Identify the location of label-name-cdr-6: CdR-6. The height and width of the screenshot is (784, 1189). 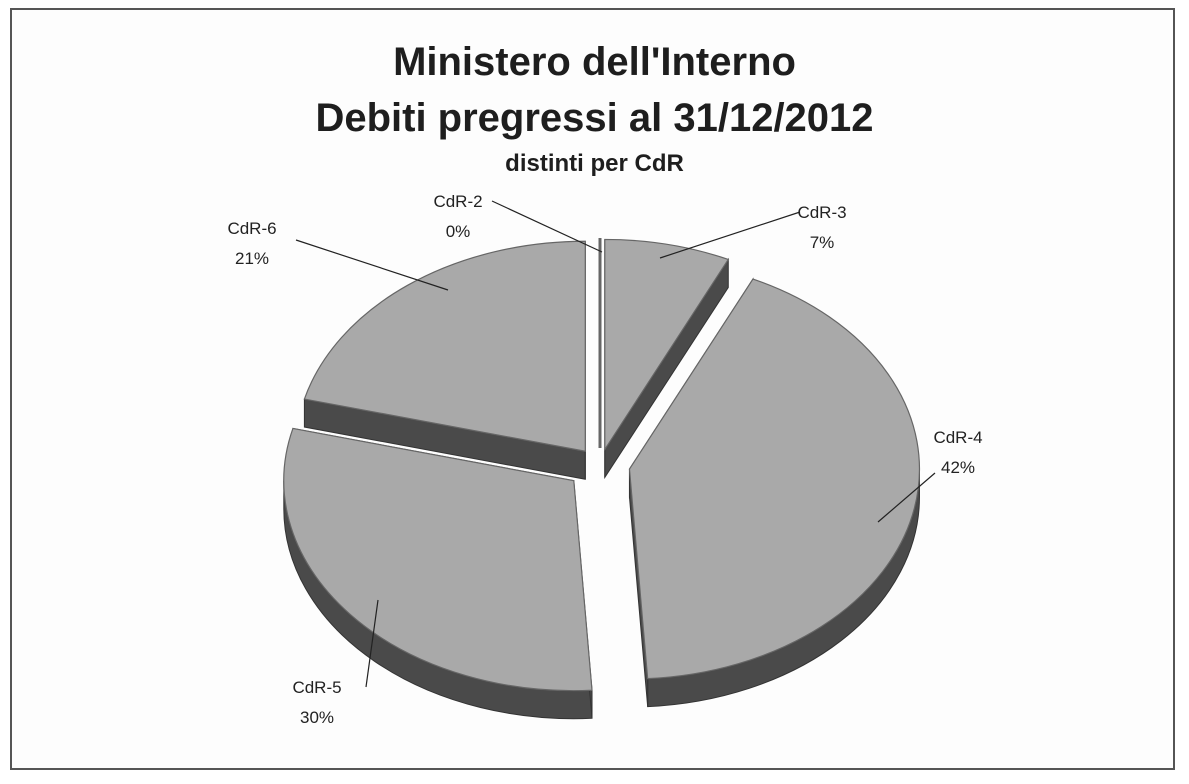
(251, 228).